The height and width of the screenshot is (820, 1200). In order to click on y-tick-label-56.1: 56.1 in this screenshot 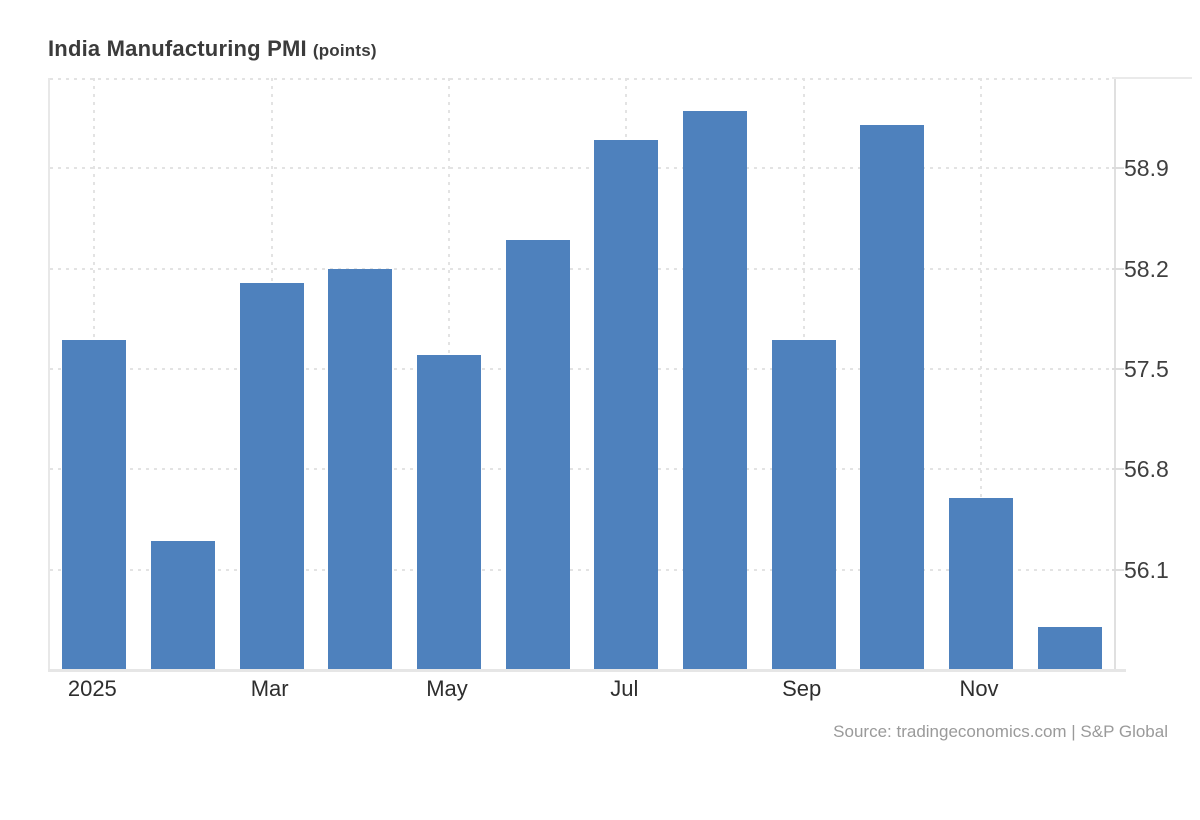, I will do `click(1146, 569)`.